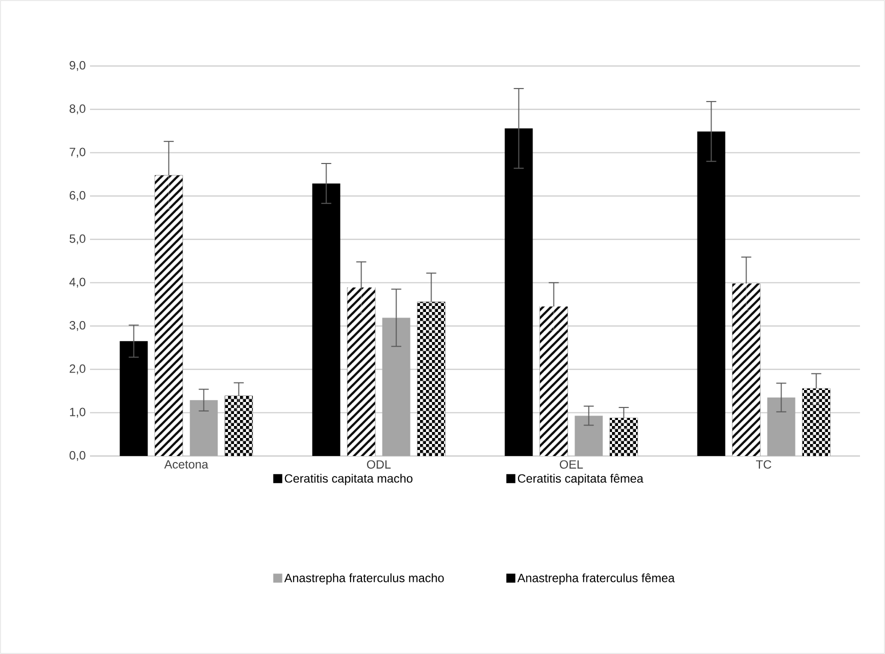 Image resolution: width=885 pixels, height=654 pixels. Describe the element at coordinates (78, 196) in the screenshot. I see `y-tick-label: 6,0` at that location.